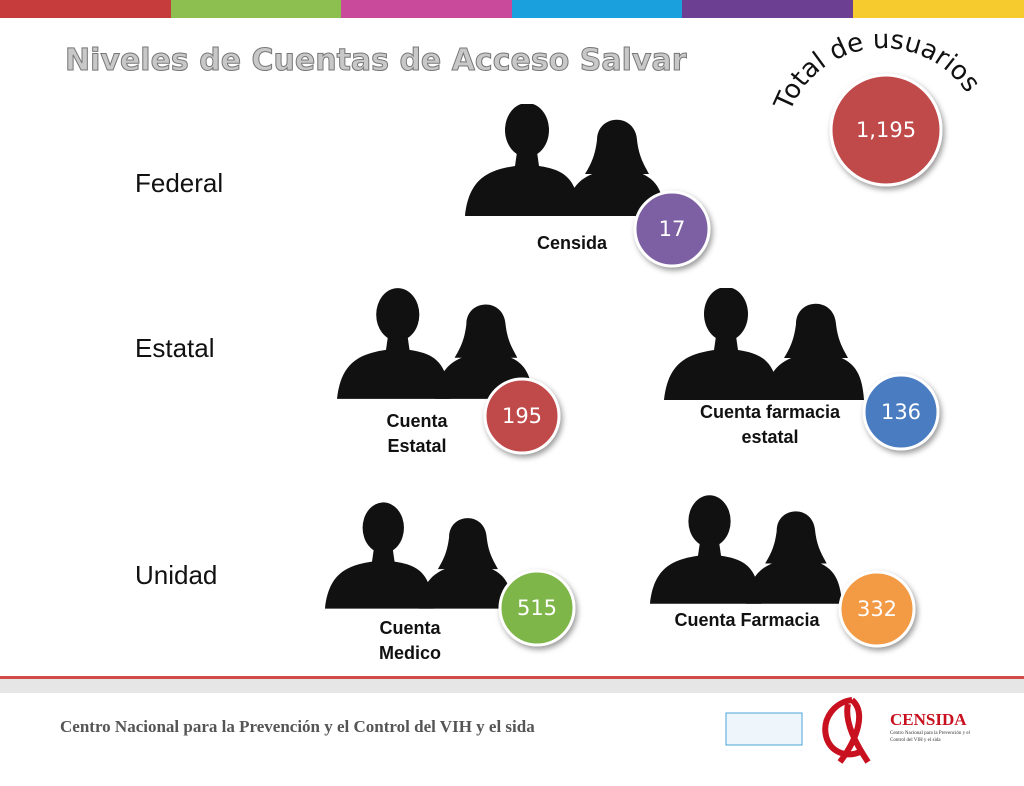 The height and width of the screenshot is (786, 1024). What do you see at coordinates (747, 620) in the screenshot?
I see `account-label: Cuenta Farmacia` at bounding box center [747, 620].